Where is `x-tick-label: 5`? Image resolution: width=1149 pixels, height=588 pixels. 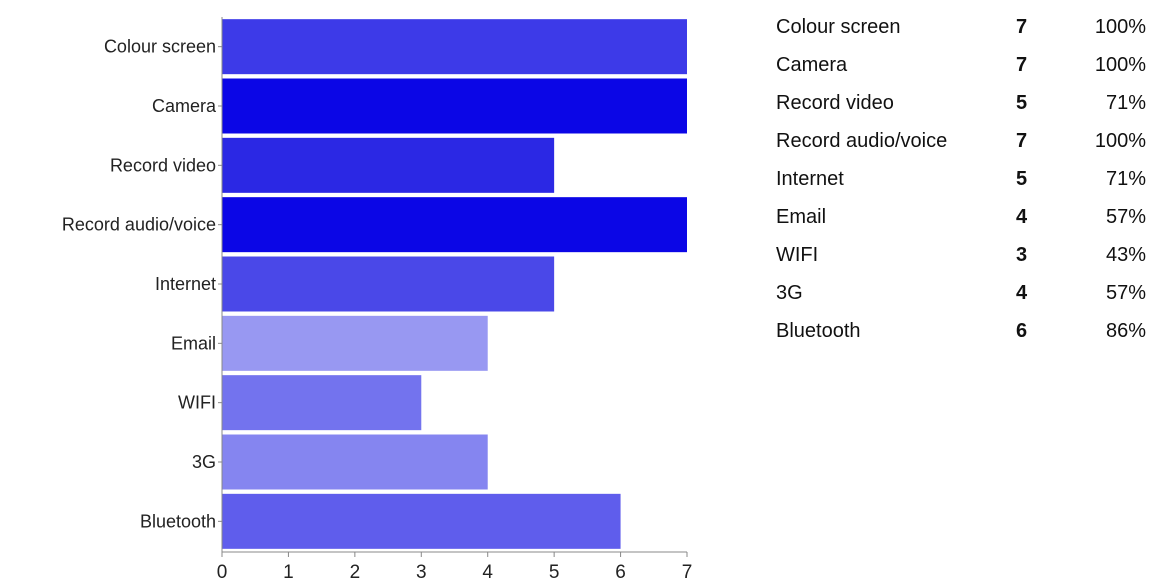 x-tick-label: 5 is located at coordinates (554, 572).